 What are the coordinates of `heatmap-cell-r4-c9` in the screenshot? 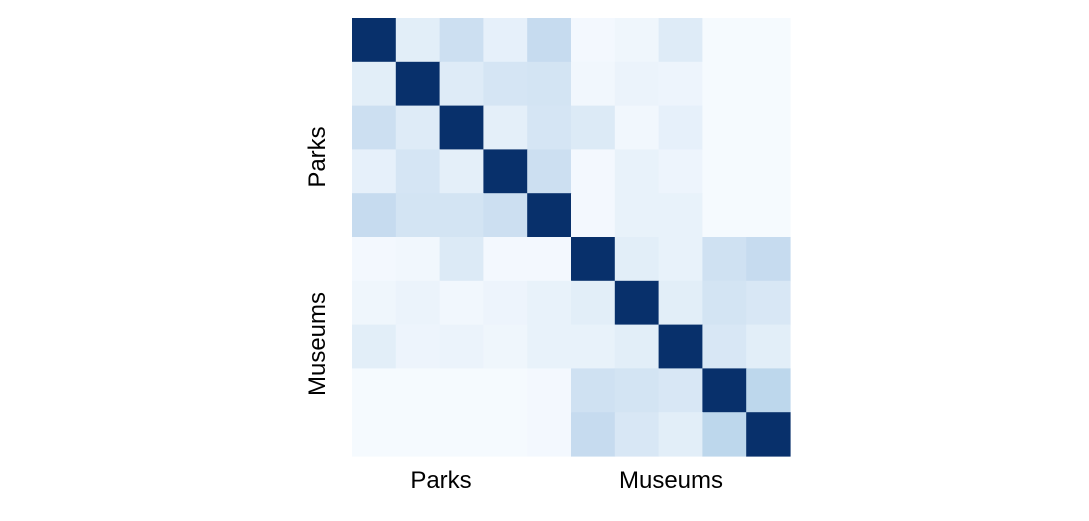 It's located at (768, 215).